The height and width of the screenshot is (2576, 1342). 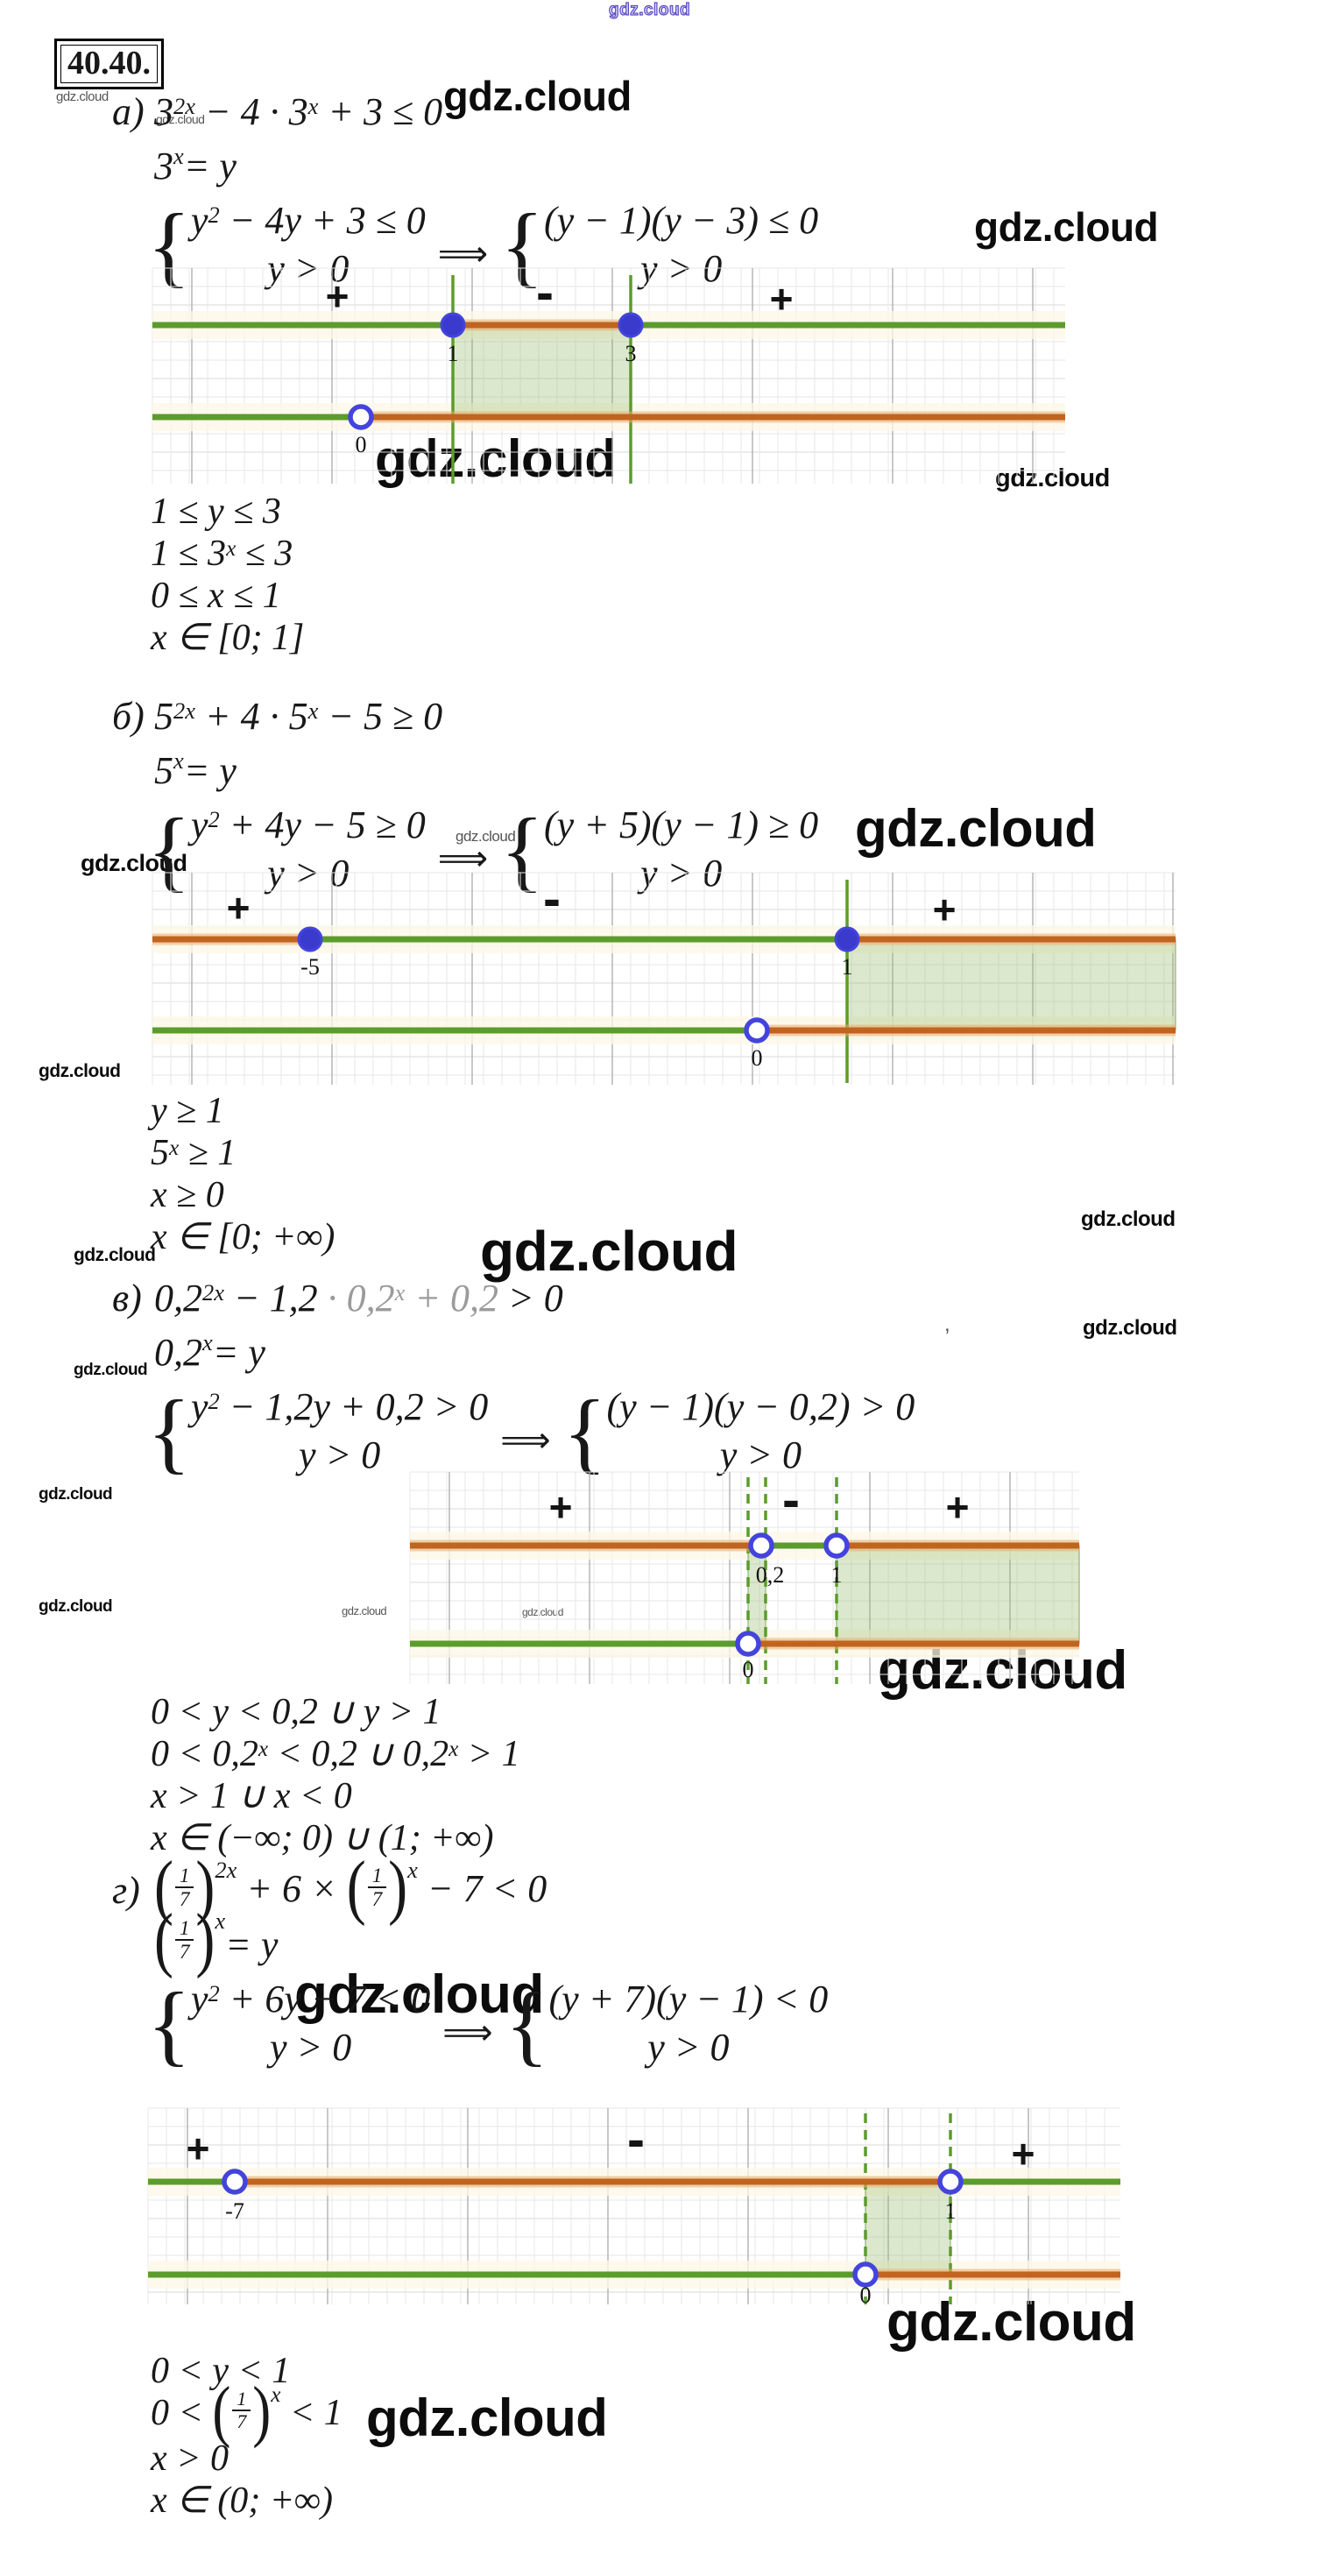 What do you see at coordinates (631, 353) in the screenshot?
I see `point-label: 3` at bounding box center [631, 353].